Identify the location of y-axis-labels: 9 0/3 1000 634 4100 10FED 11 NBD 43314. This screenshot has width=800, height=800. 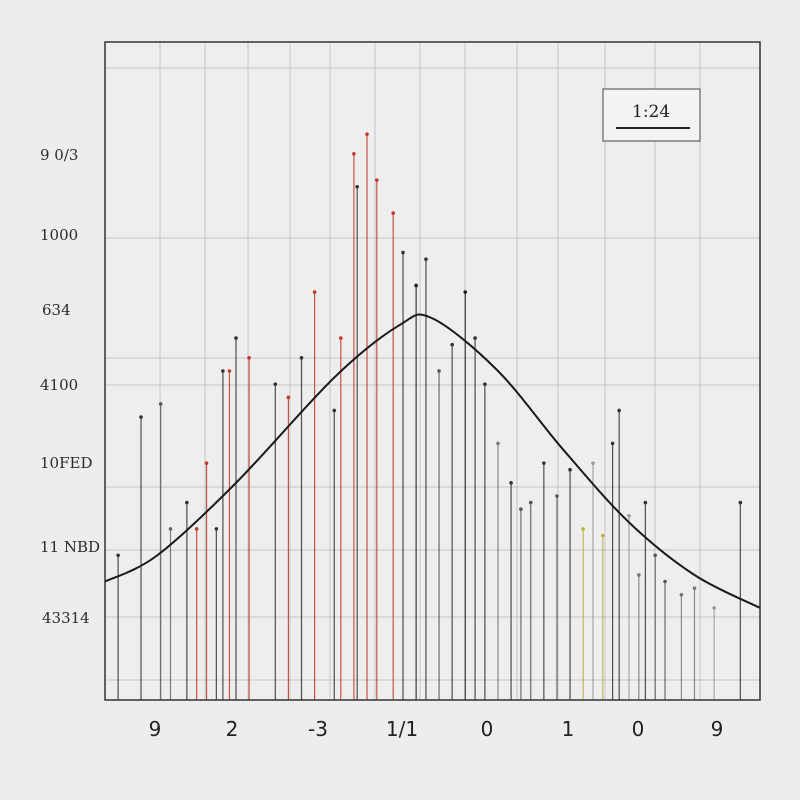
(70, 386).